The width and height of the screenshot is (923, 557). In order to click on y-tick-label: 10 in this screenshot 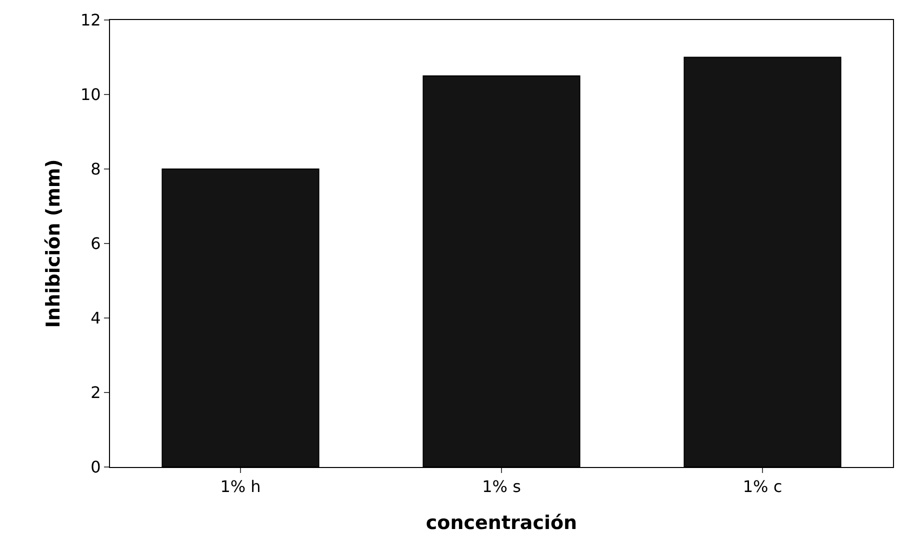, I will do `click(90, 94)`.